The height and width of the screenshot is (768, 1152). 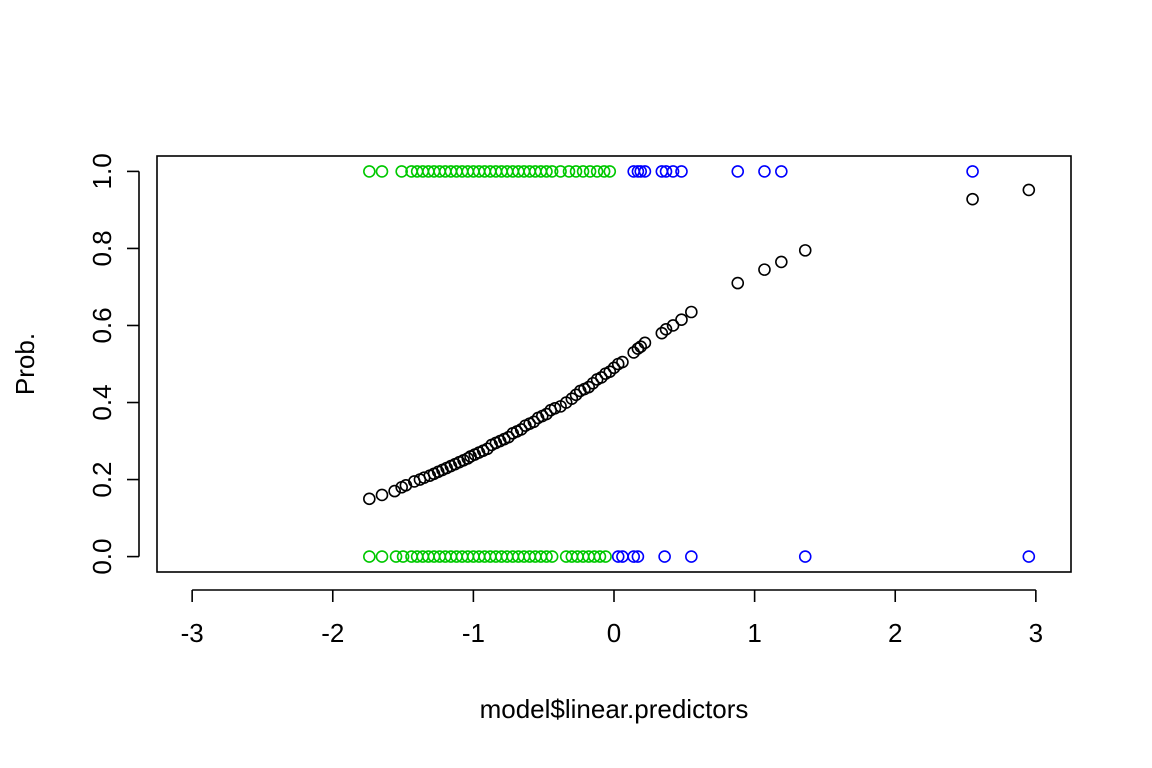 What do you see at coordinates (102, 325) in the screenshot?
I see `y-tick-label: 0.6` at bounding box center [102, 325].